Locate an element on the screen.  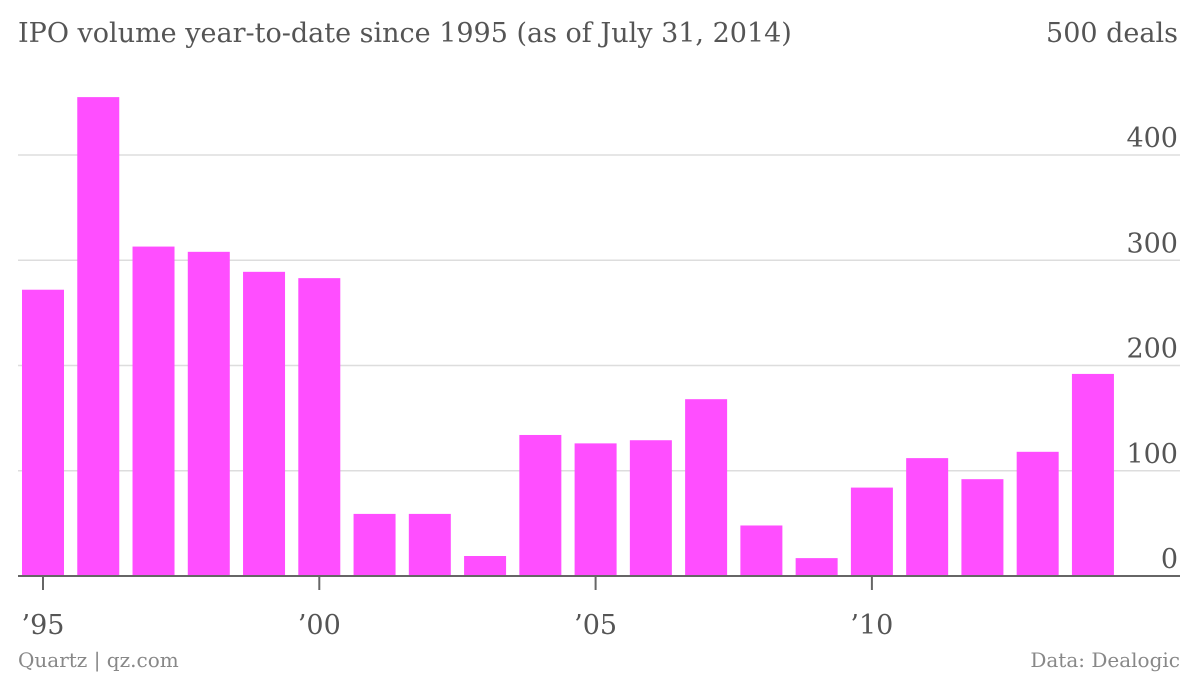
bar-2004 is located at coordinates (540, 505).